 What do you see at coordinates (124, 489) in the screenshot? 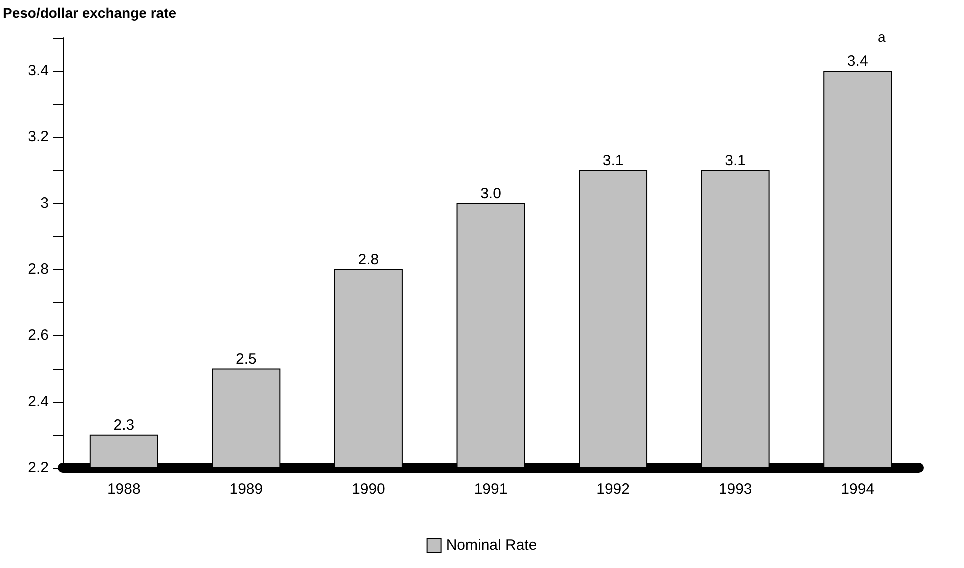
I see `x-tick-label: 1988` at bounding box center [124, 489].